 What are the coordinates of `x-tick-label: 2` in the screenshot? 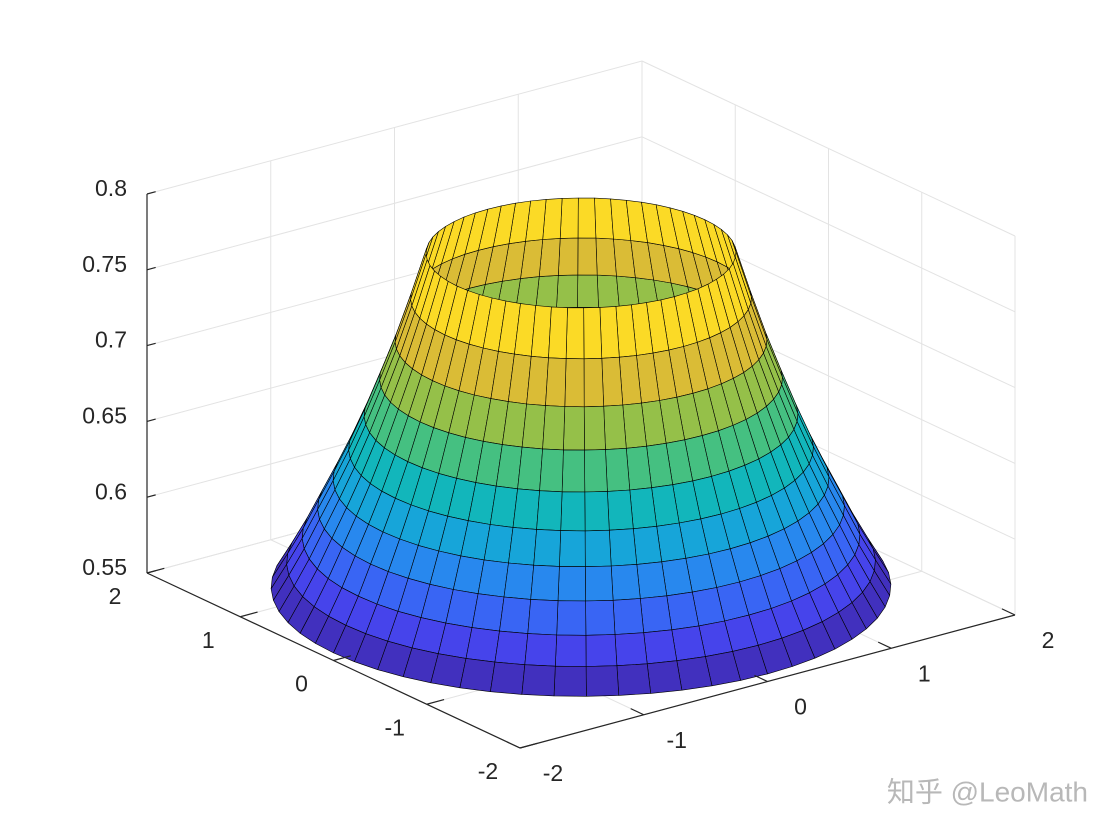 It's located at (1048, 640).